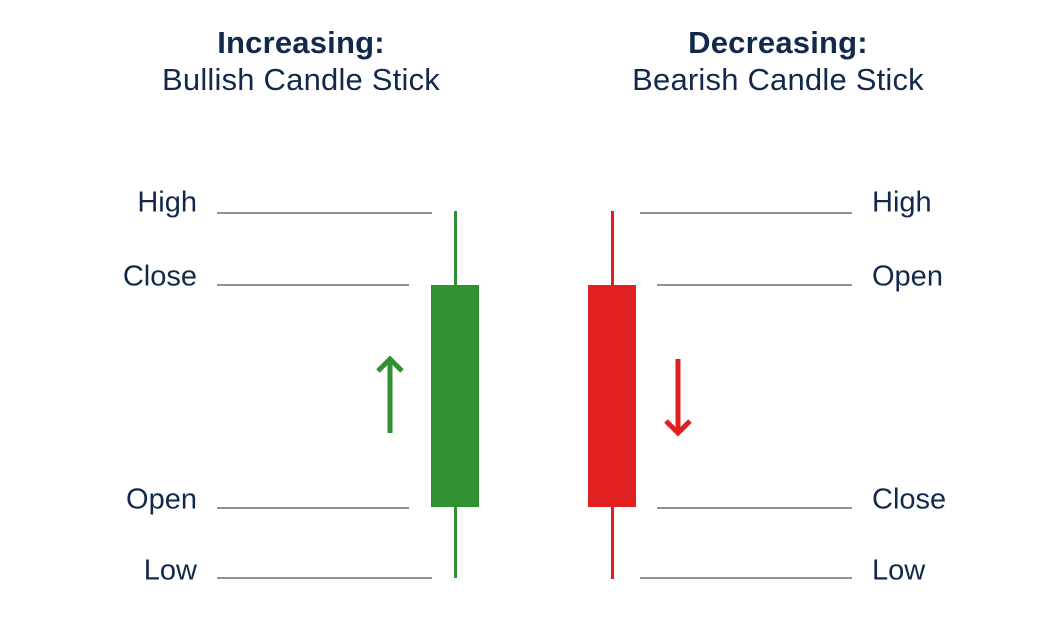 Image resolution: width=1062 pixels, height=626 pixels. What do you see at coordinates (909, 499) in the screenshot?
I see `bearish-close-label: Close` at bounding box center [909, 499].